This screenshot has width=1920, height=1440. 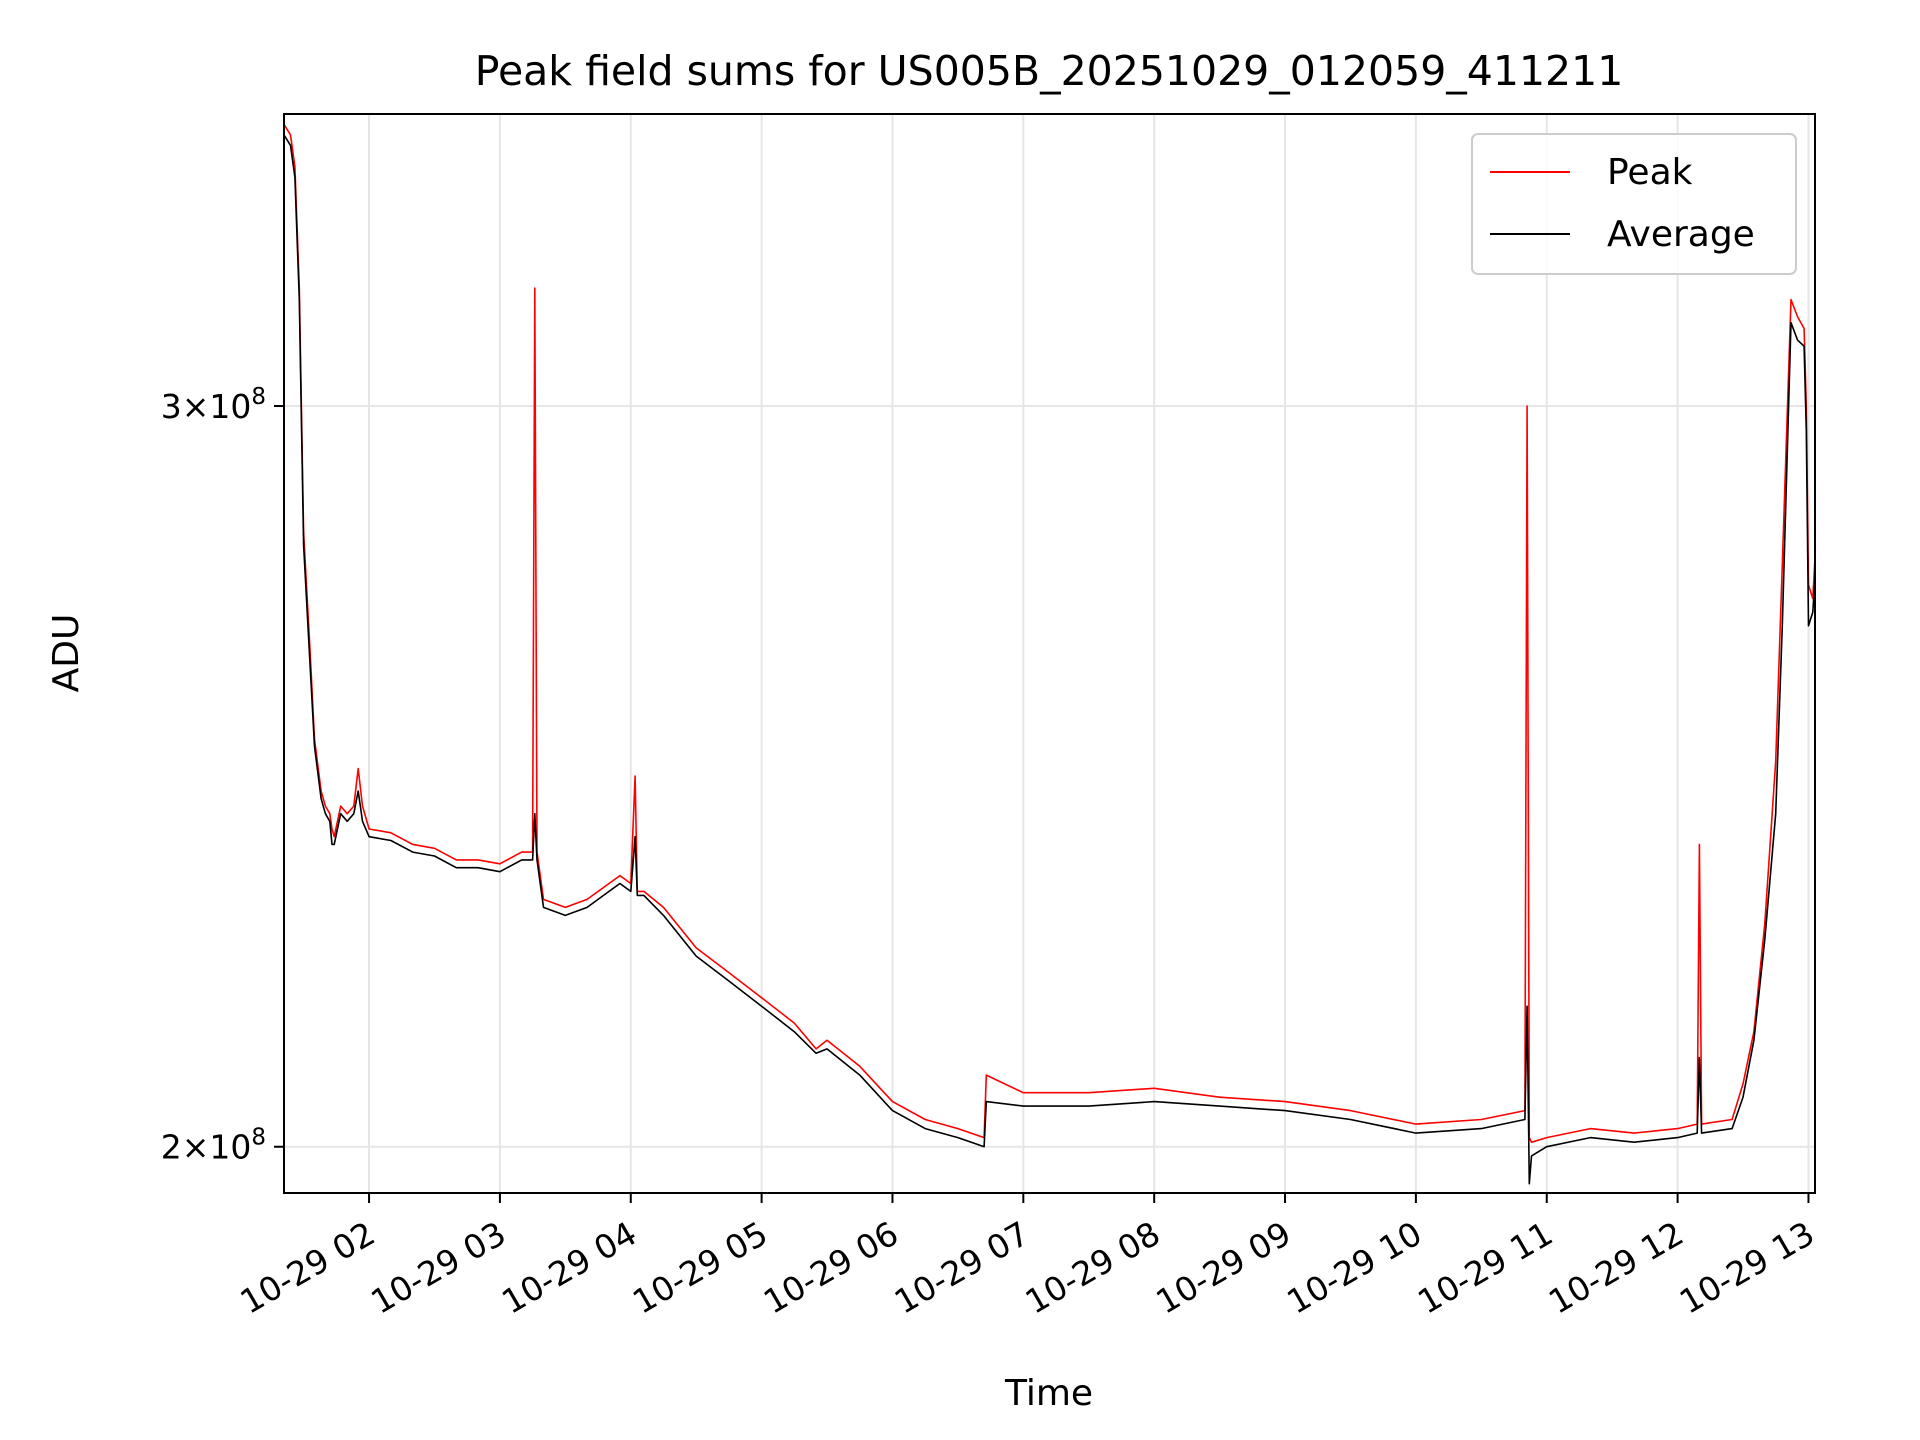 I want to click on y-tick-label-1: 3×108, so click(x=213, y=405).